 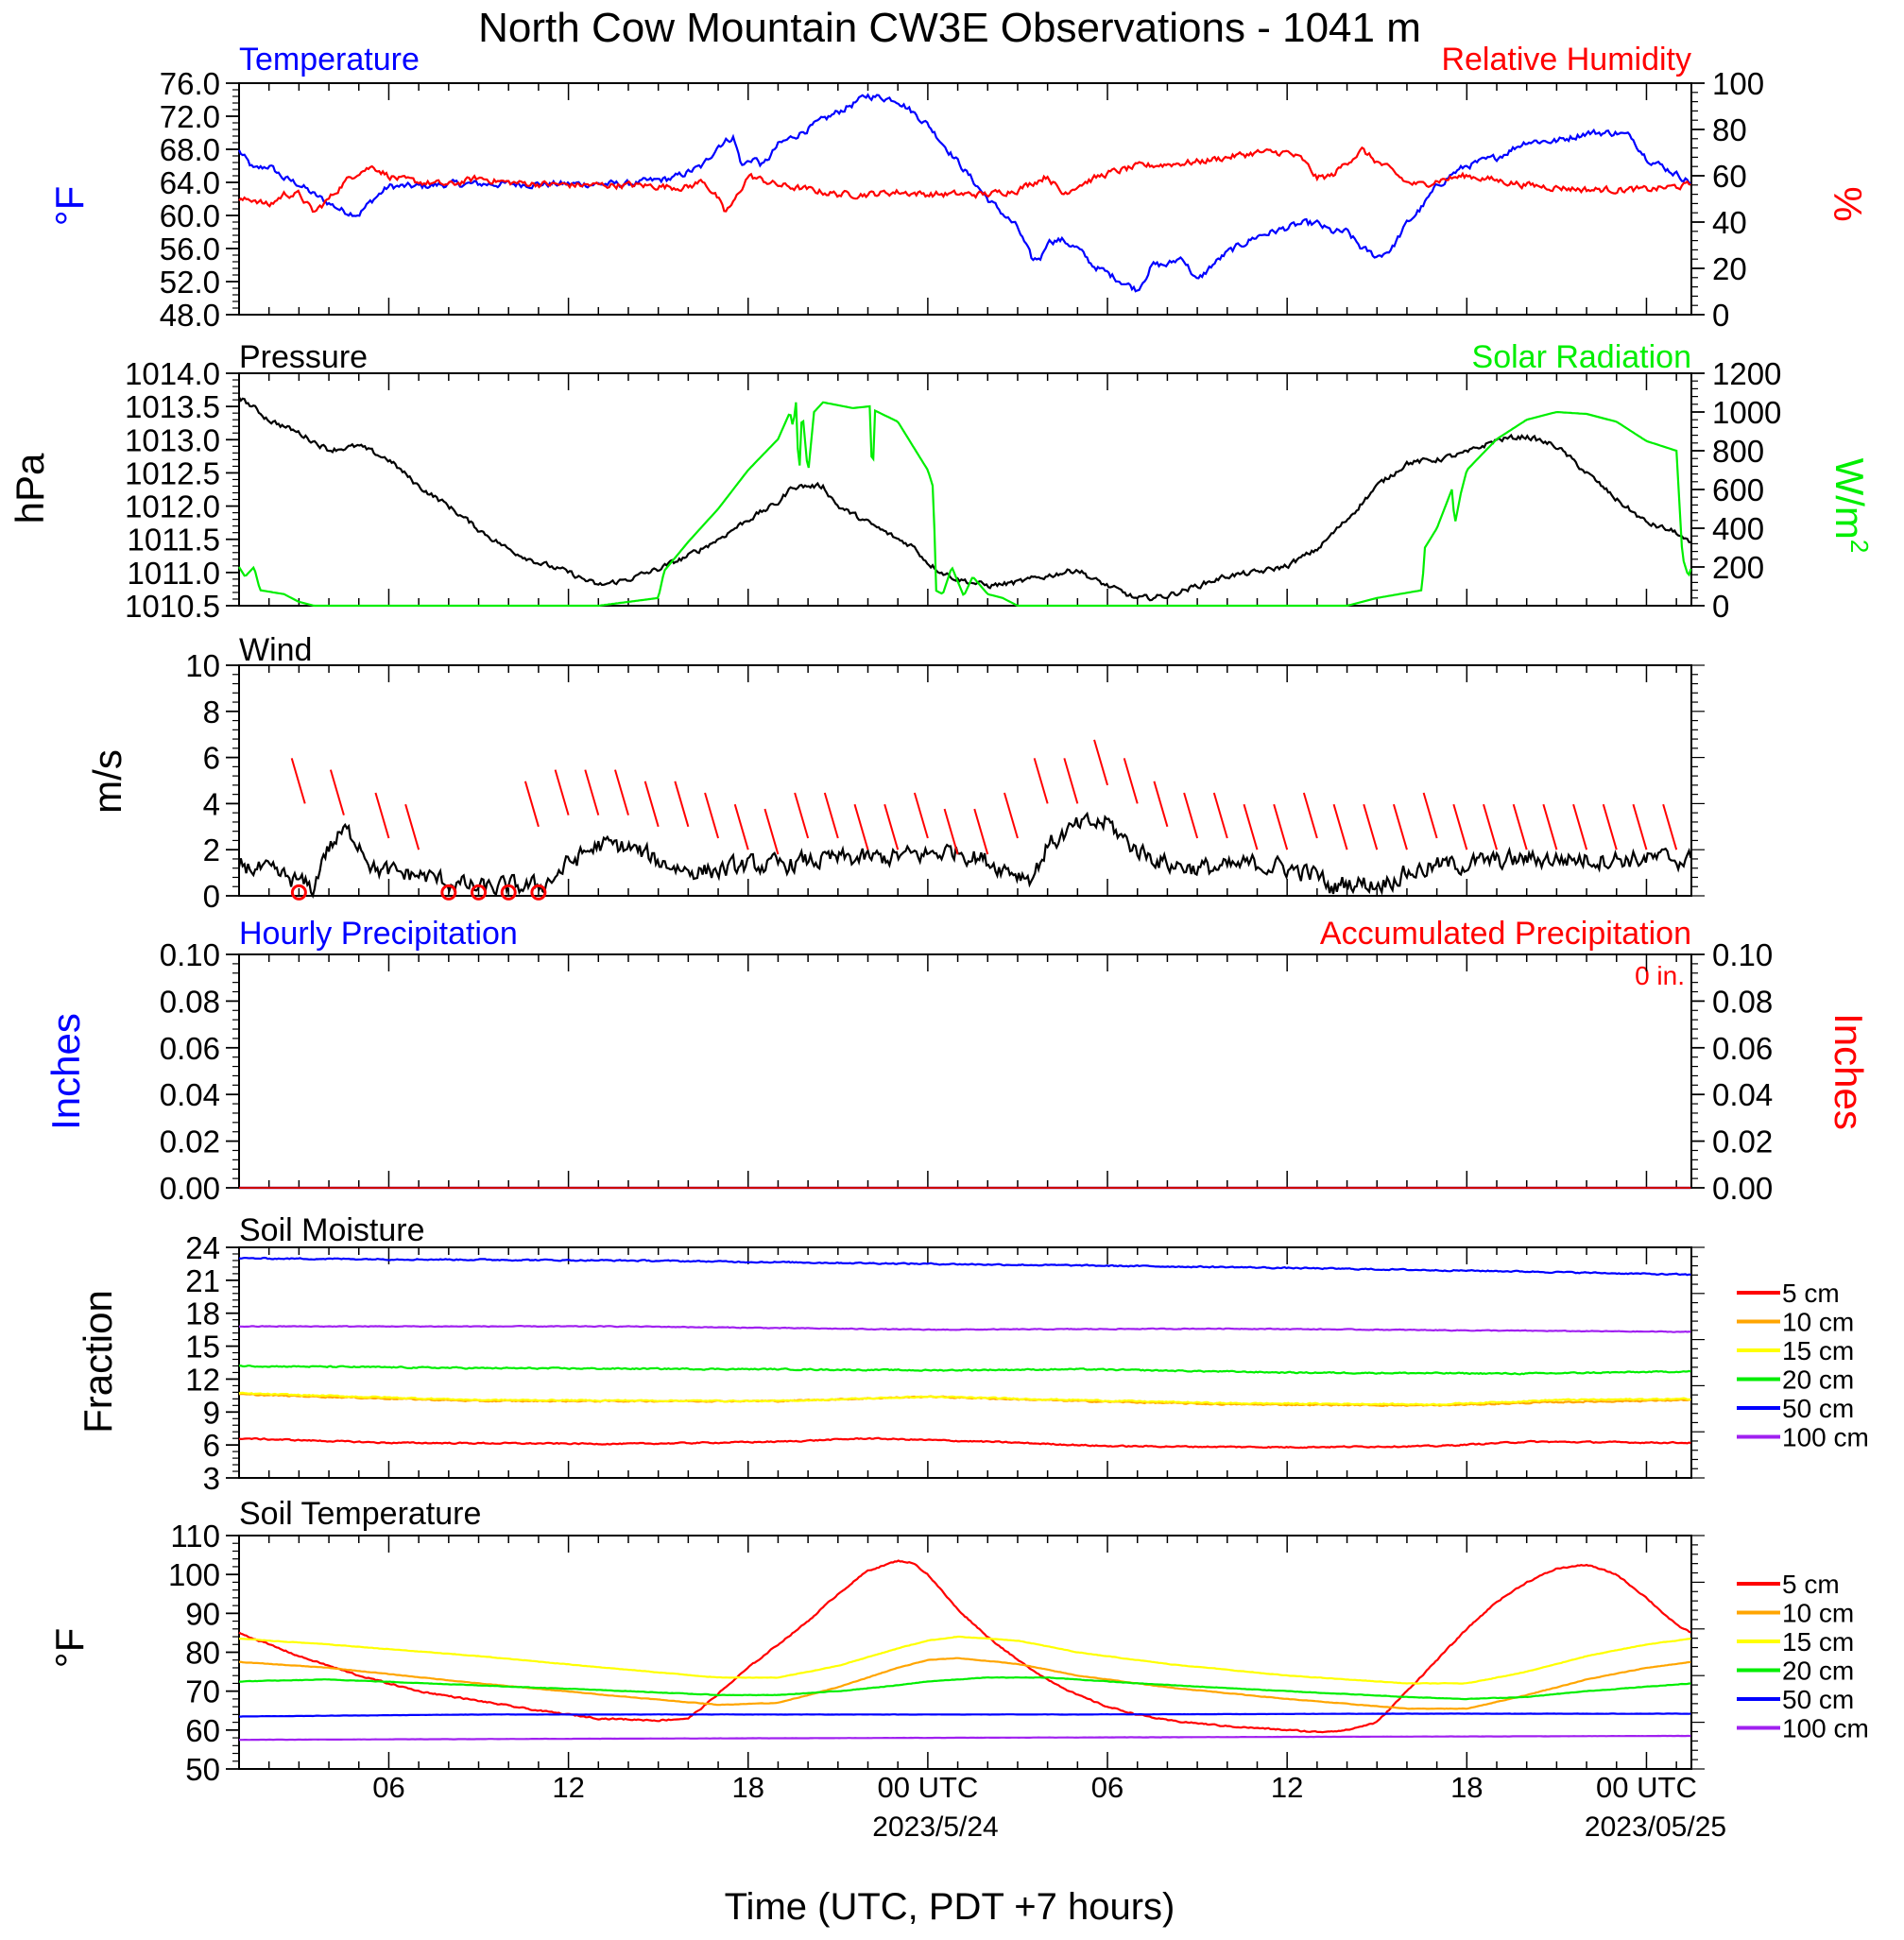 I want to click on temp_rh-y-label-left: 72.0, so click(x=190, y=117).